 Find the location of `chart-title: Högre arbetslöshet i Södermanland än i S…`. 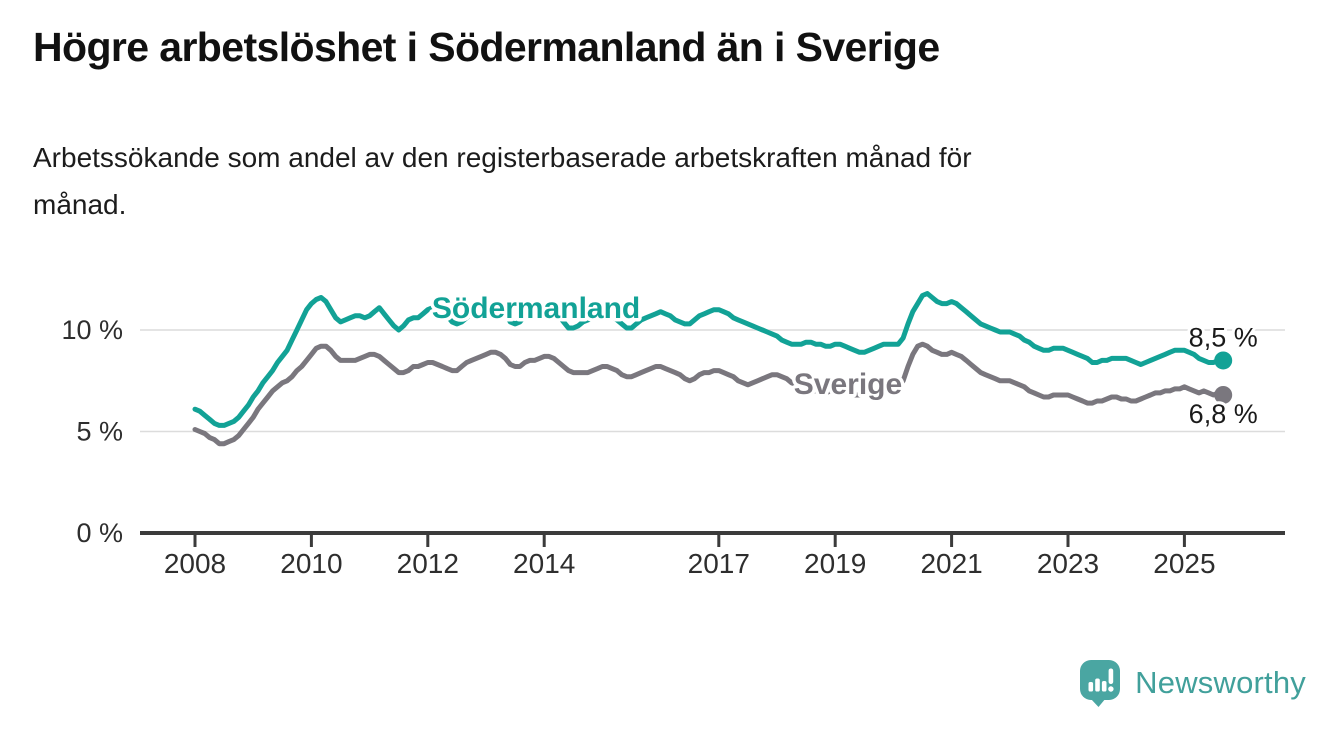

chart-title: Högre arbetslöshet i Södermanland än i S… is located at coordinates (486, 47).